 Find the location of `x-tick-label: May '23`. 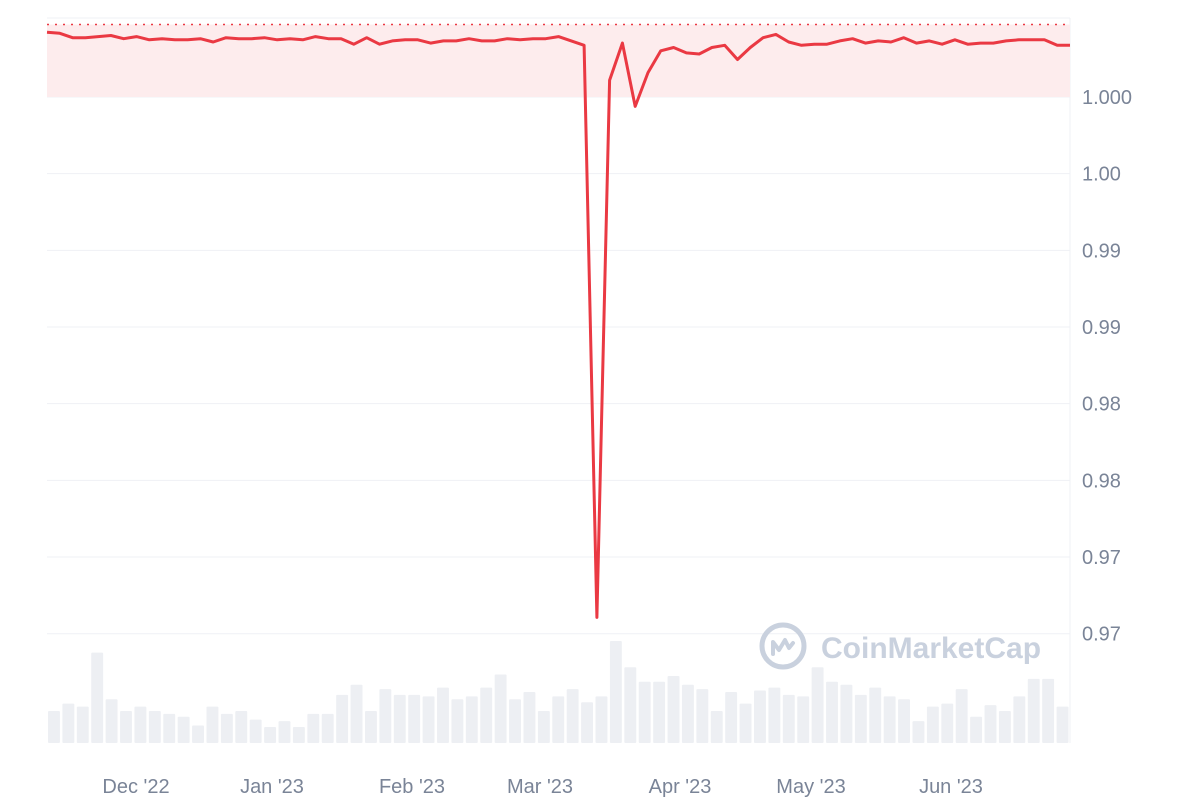

x-tick-label: May '23 is located at coordinates (810, 787).